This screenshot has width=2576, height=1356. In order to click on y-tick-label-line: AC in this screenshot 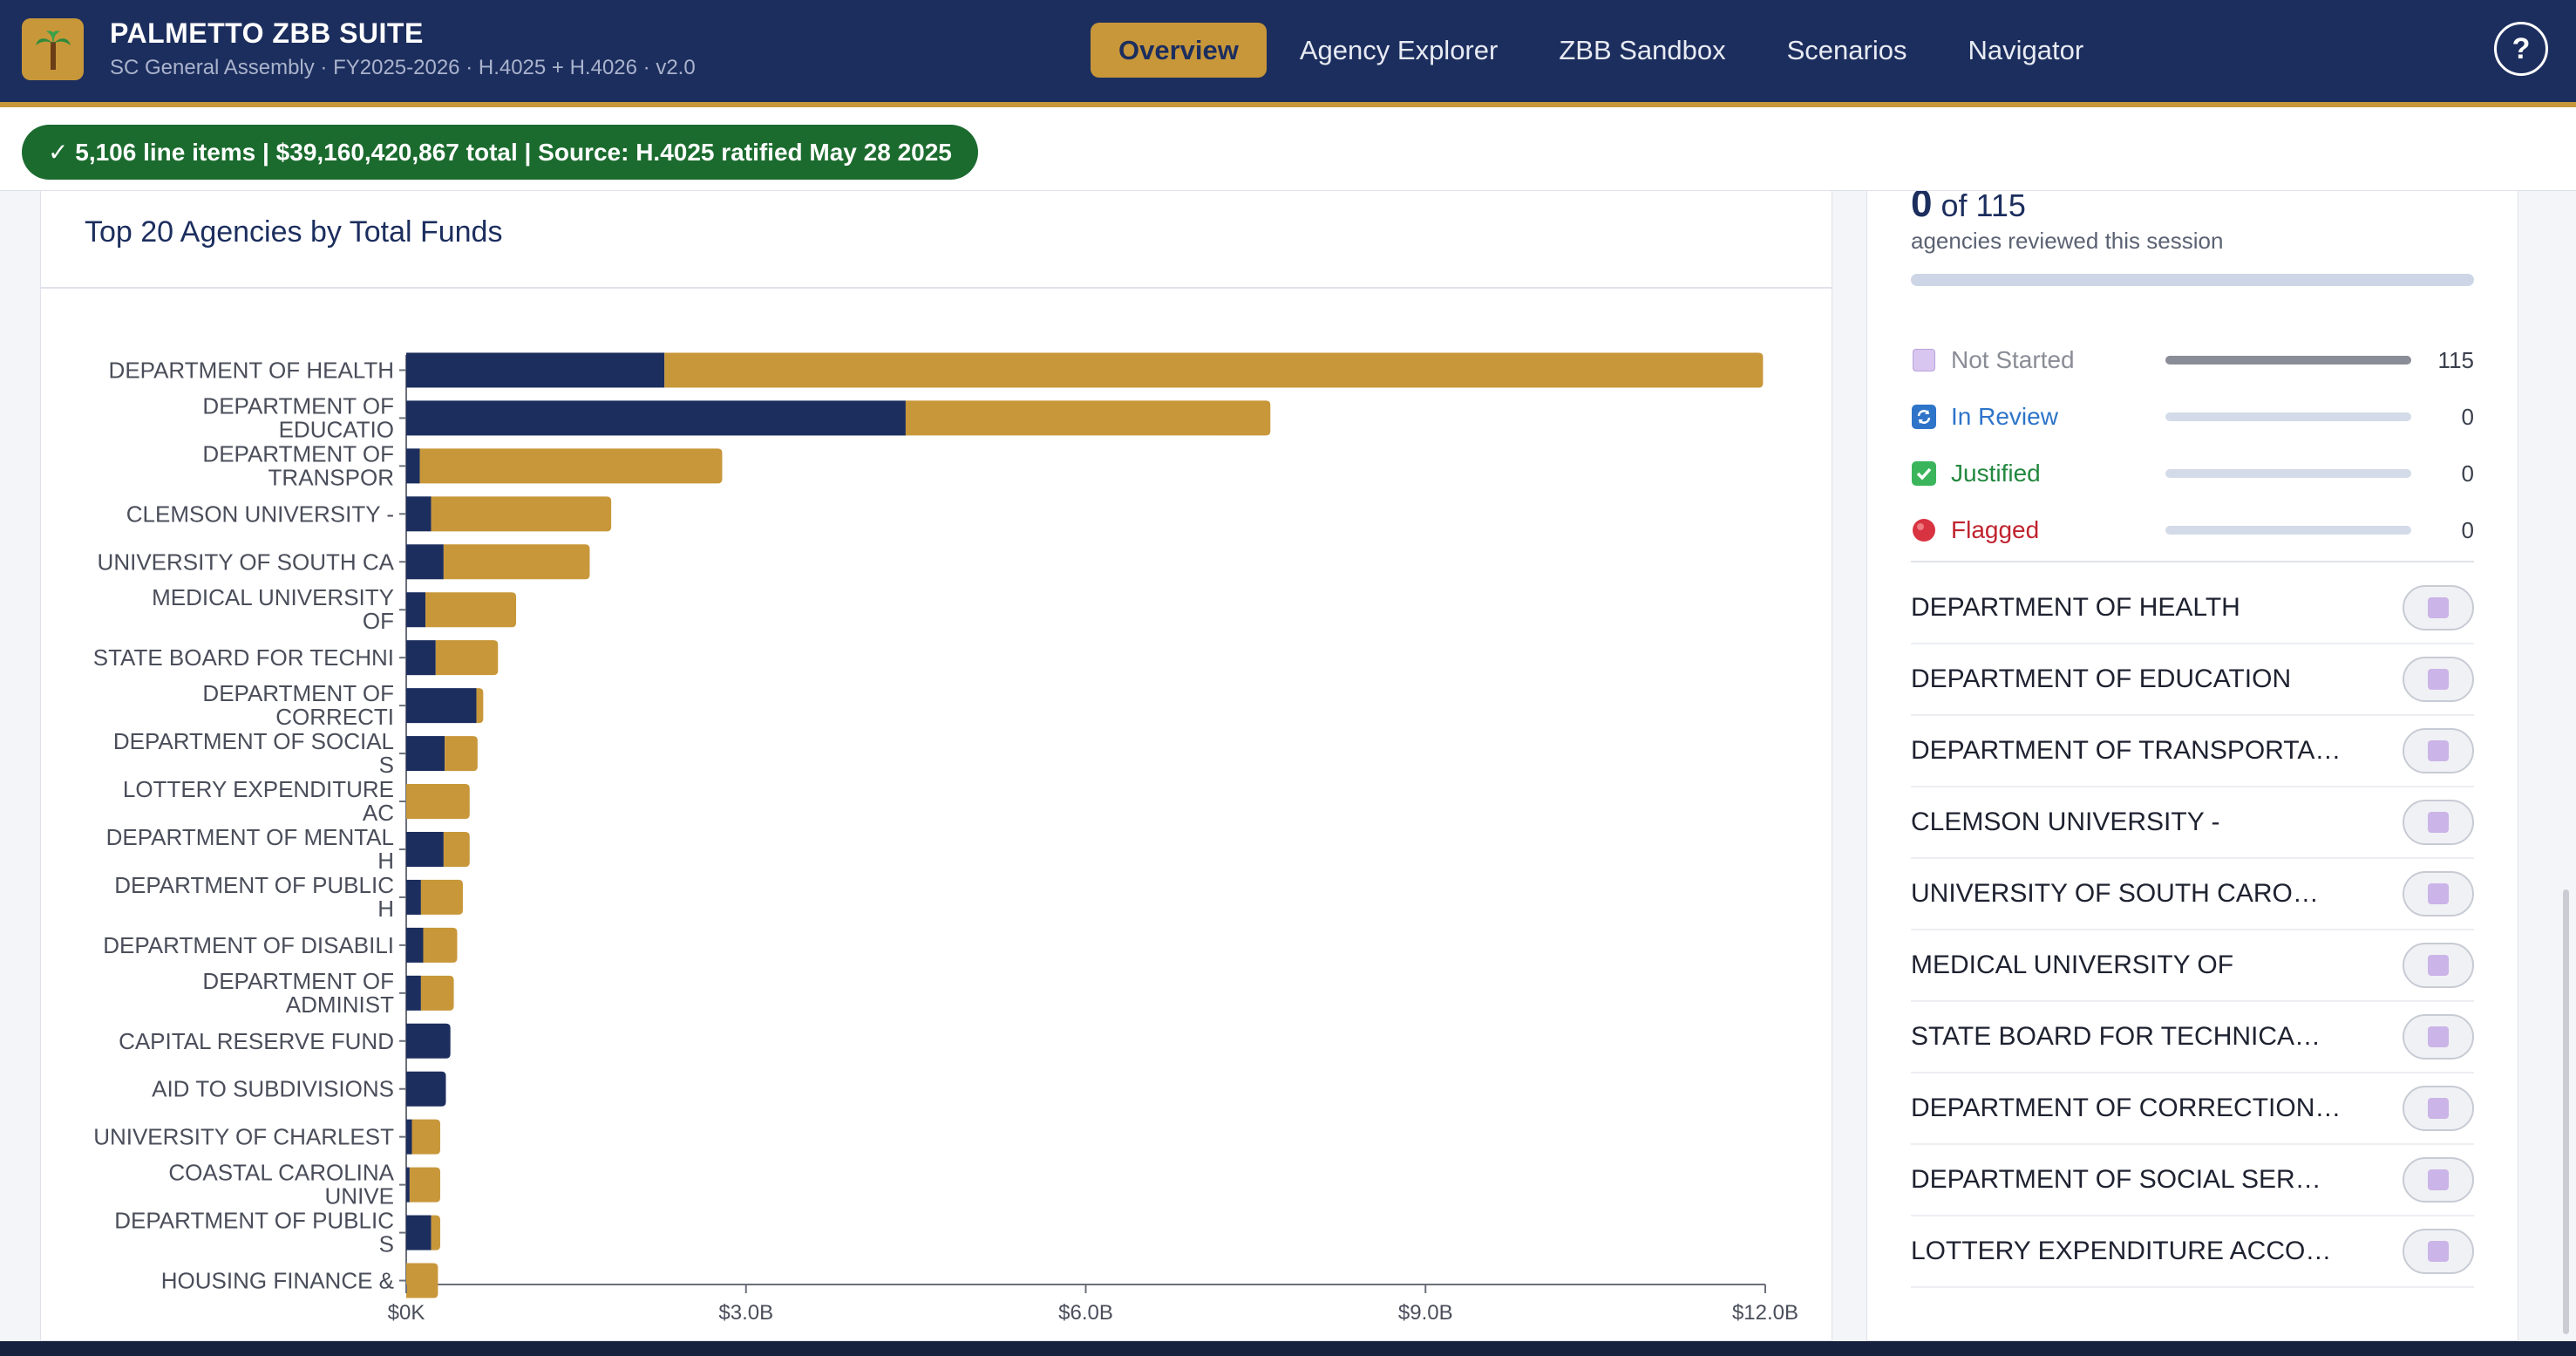, I will do `click(378, 813)`.